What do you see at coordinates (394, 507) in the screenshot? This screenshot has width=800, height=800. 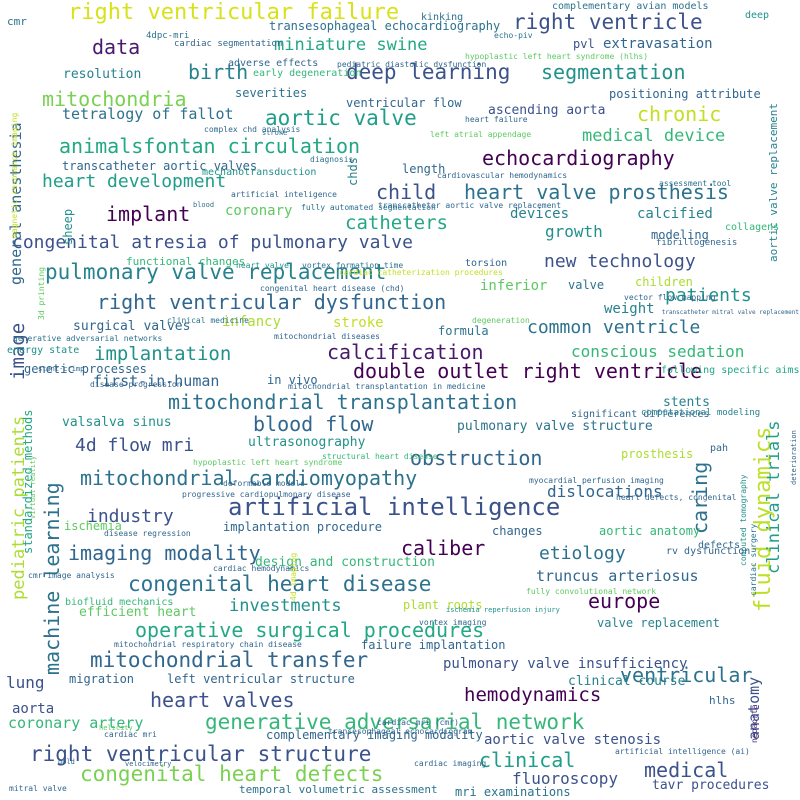 I see `word-artificial-intelligence: artificial intelligence` at bounding box center [394, 507].